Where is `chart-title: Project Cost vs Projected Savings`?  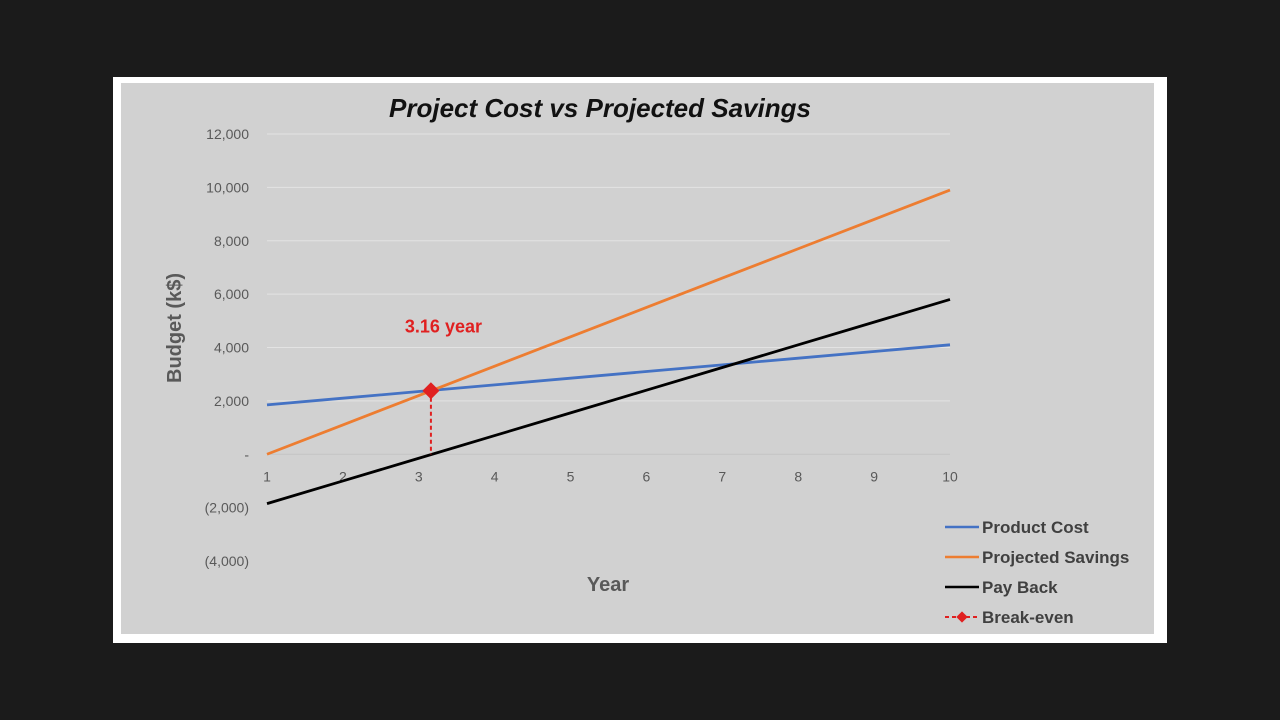 chart-title: Project Cost vs Projected Savings is located at coordinates (600, 108).